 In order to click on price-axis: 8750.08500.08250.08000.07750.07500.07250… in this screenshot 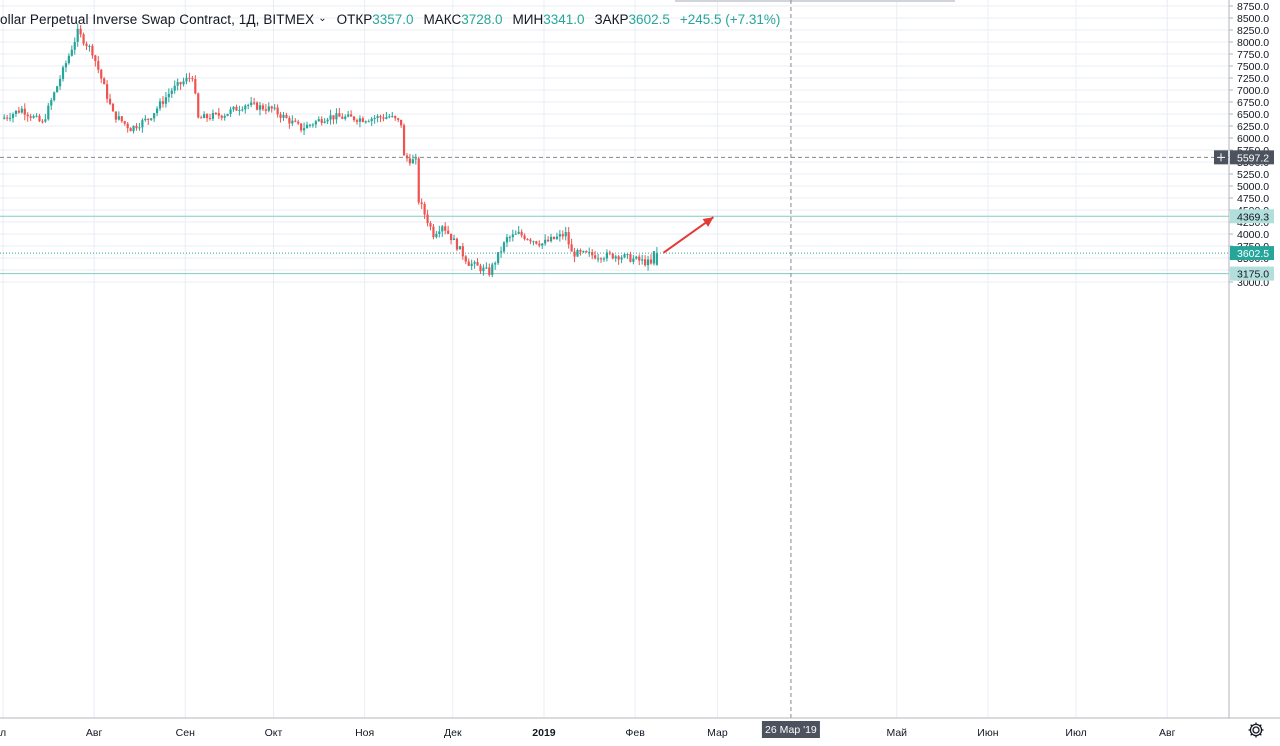, I will do `click(1248, 359)`.